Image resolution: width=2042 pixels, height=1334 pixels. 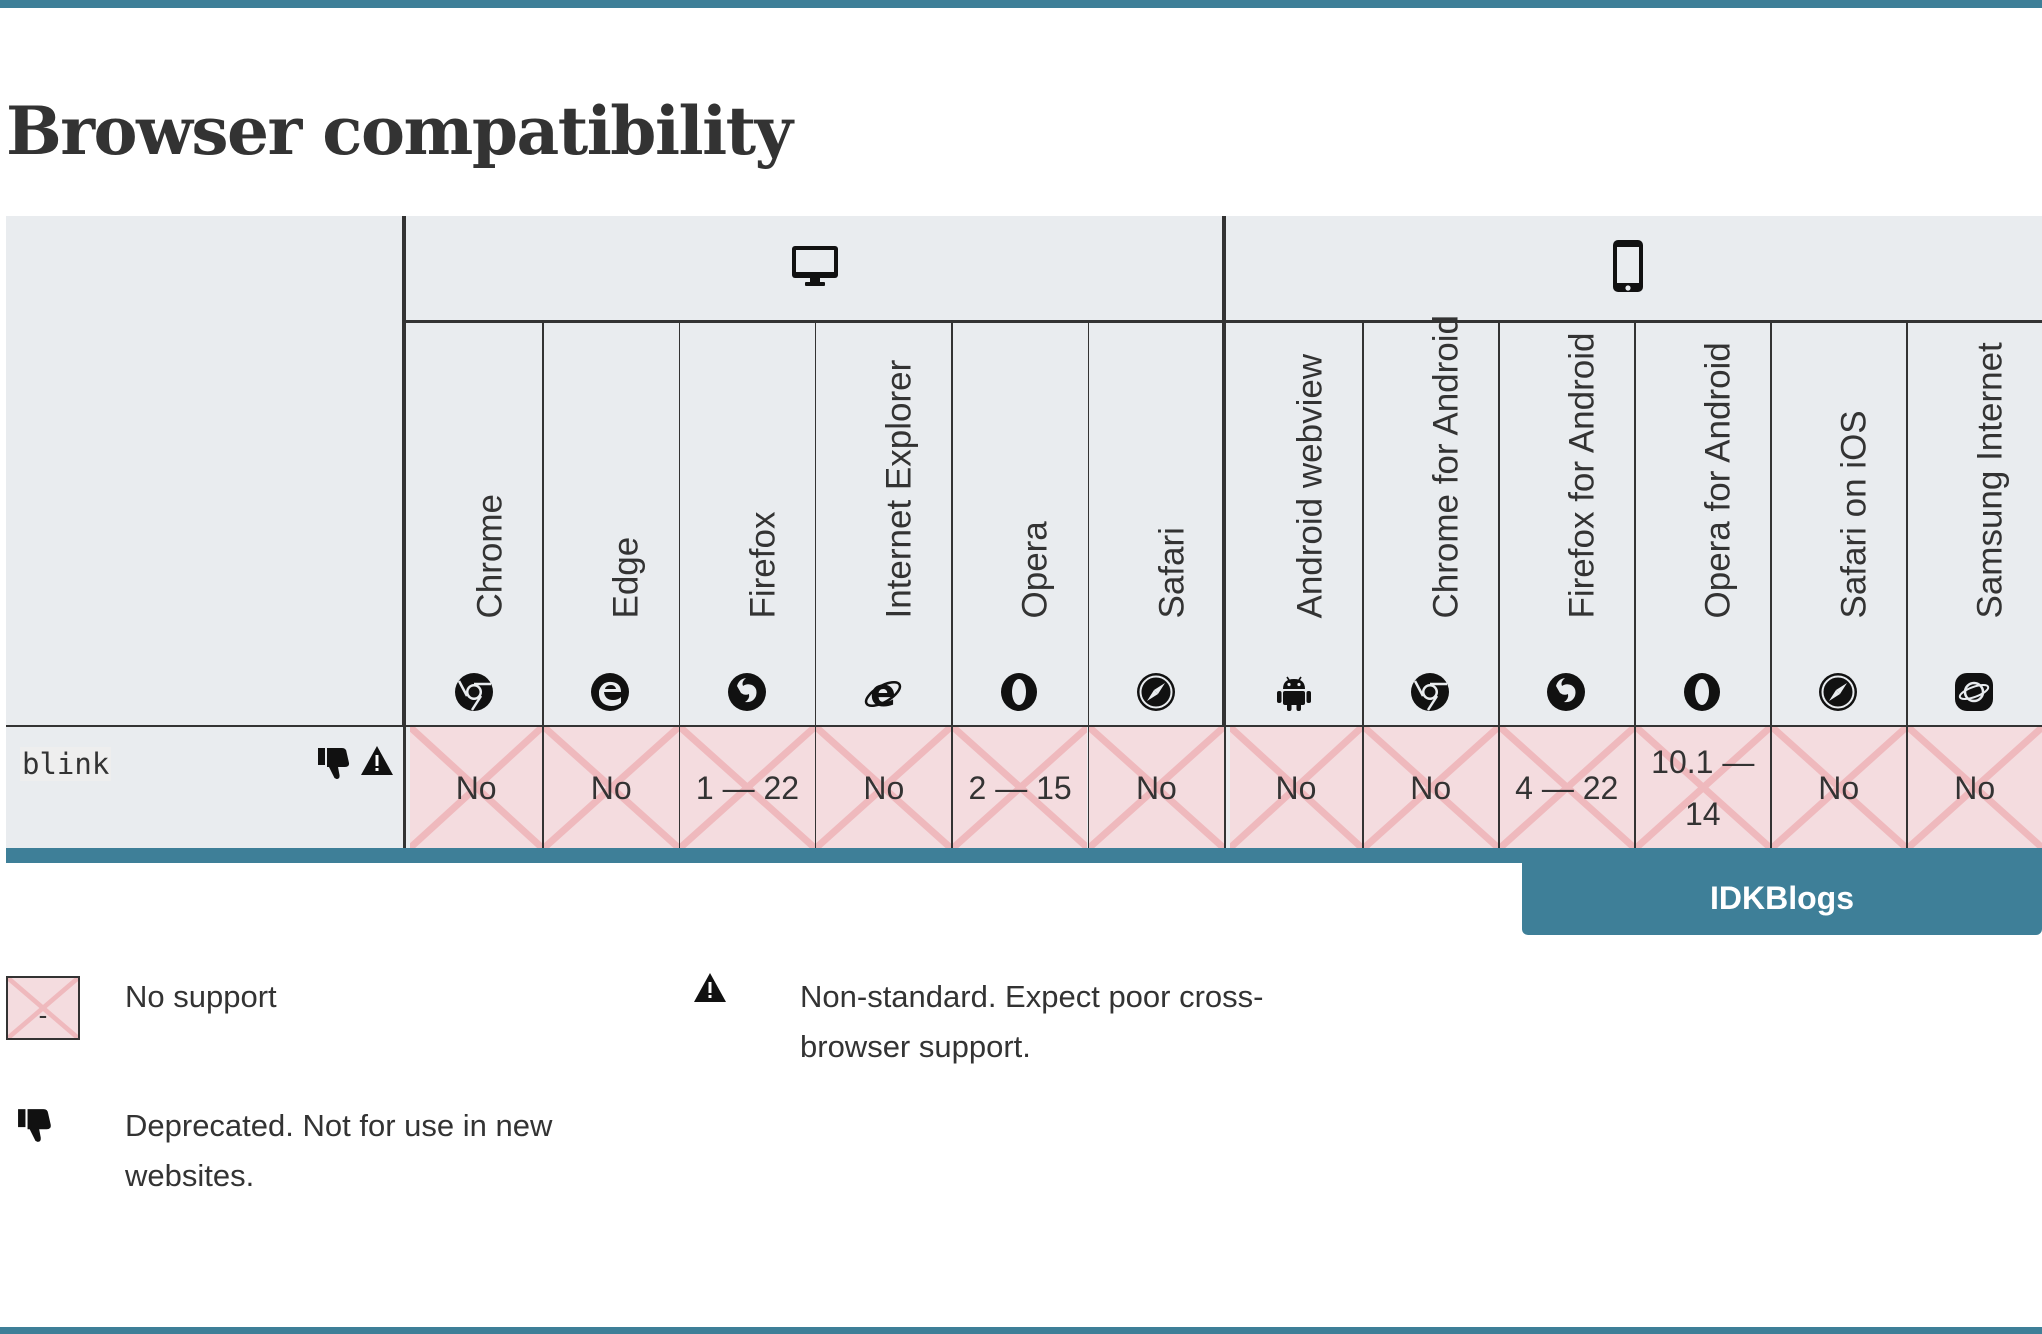 I want to click on mobile-phone-icon, so click(x=1628, y=268).